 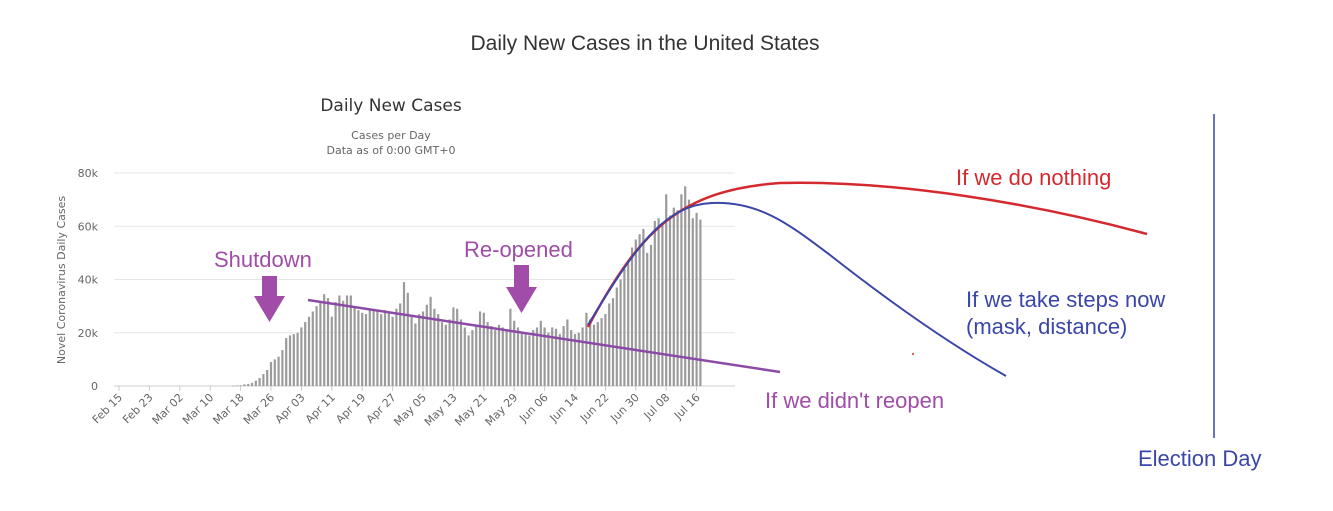 What do you see at coordinates (1200, 458) in the screenshot?
I see `election-day-label: Election Day` at bounding box center [1200, 458].